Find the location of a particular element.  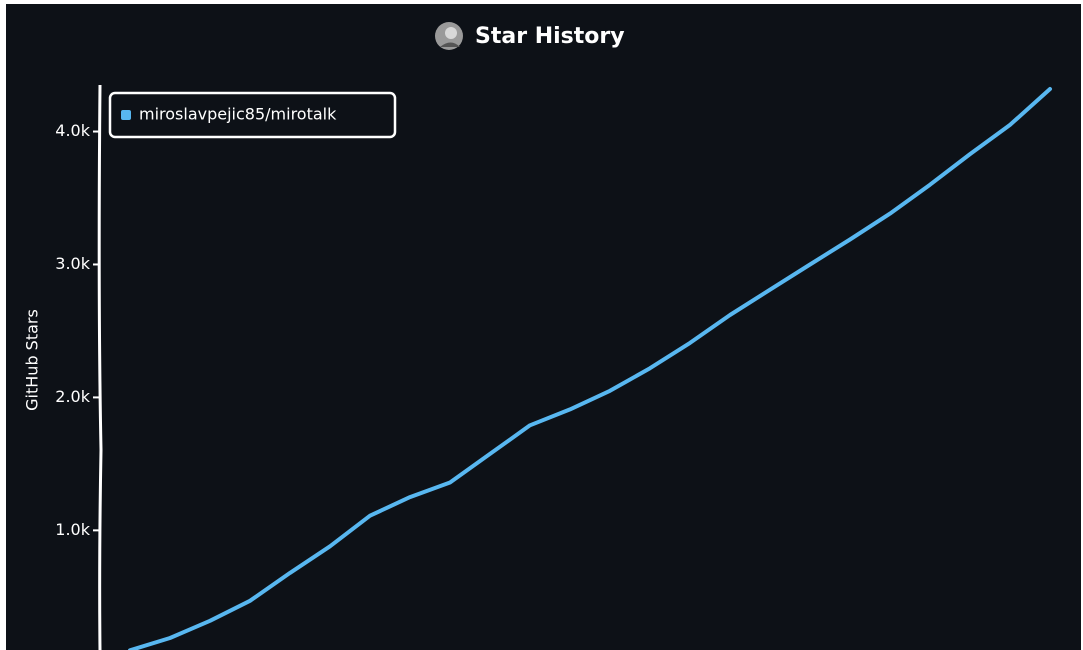

y-tick-label: 2.0k is located at coordinates (72, 396).